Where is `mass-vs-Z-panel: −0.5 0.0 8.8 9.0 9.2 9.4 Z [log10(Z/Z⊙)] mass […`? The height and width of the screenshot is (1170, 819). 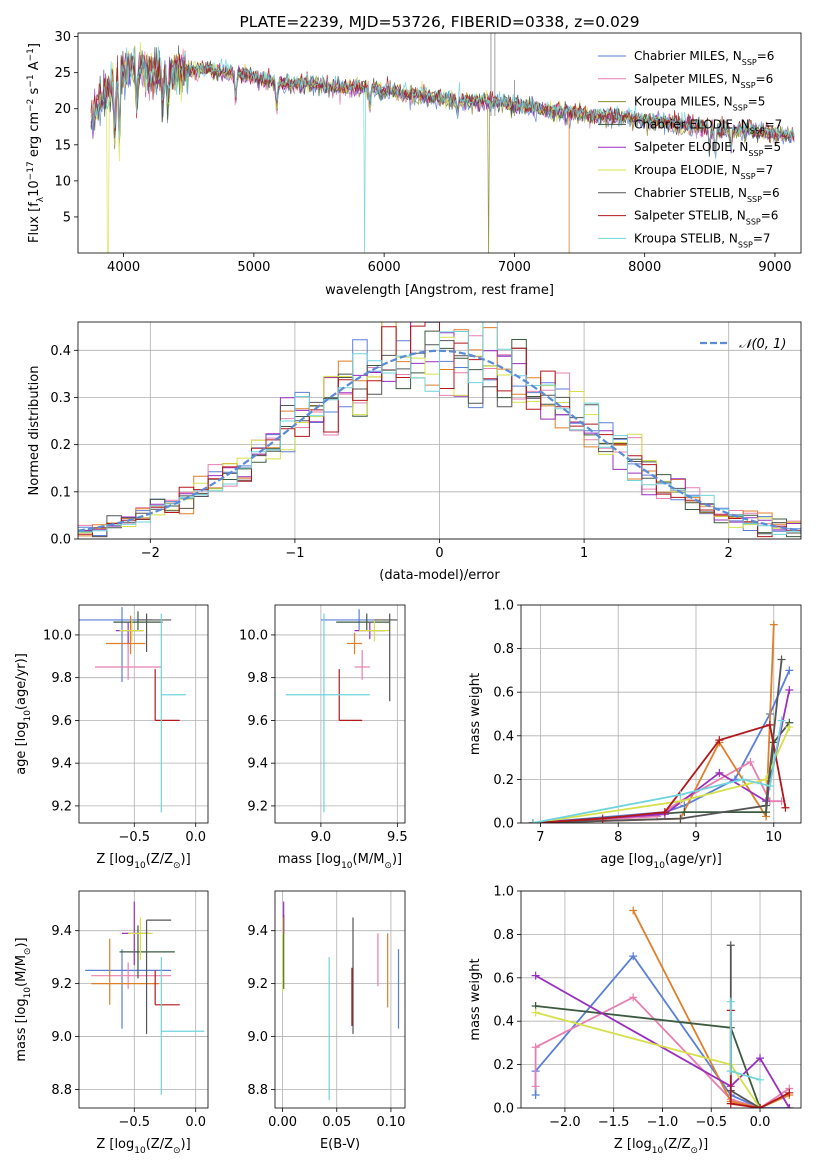 mass-vs-Z-panel: −0.5 0.0 8.8 9.0 9.2 9.4 Z [log10(Z/Z⊙)] mass [… is located at coordinates (111, 1023).